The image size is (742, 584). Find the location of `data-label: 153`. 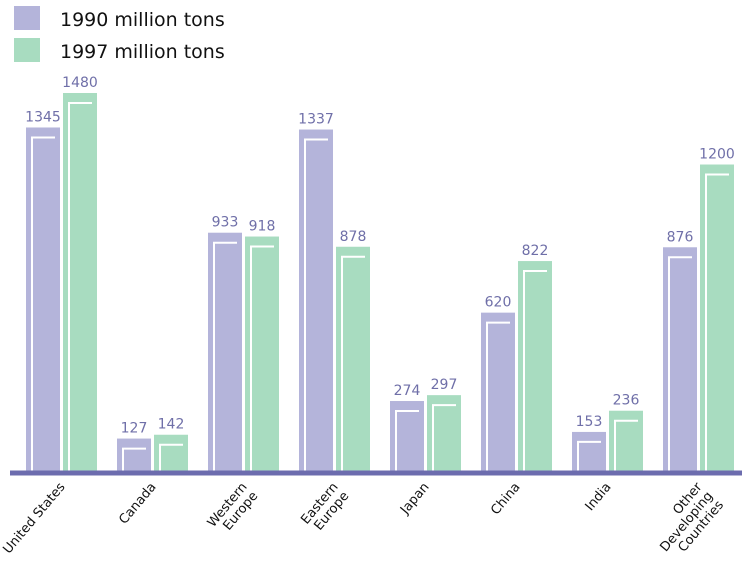

data-label: 153 is located at coordinates (589, 422).